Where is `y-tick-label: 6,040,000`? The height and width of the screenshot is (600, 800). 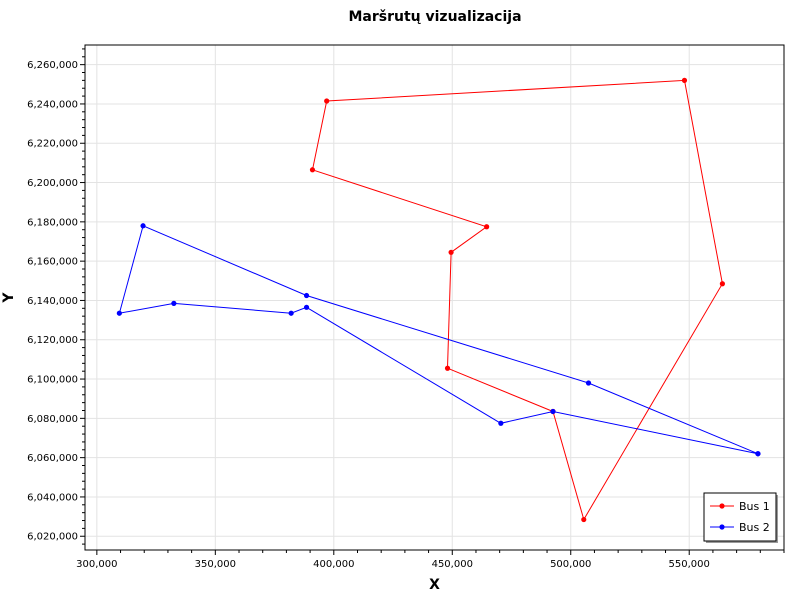 y-tick-label: 6,040,000 is located at coordinates (52, 497).